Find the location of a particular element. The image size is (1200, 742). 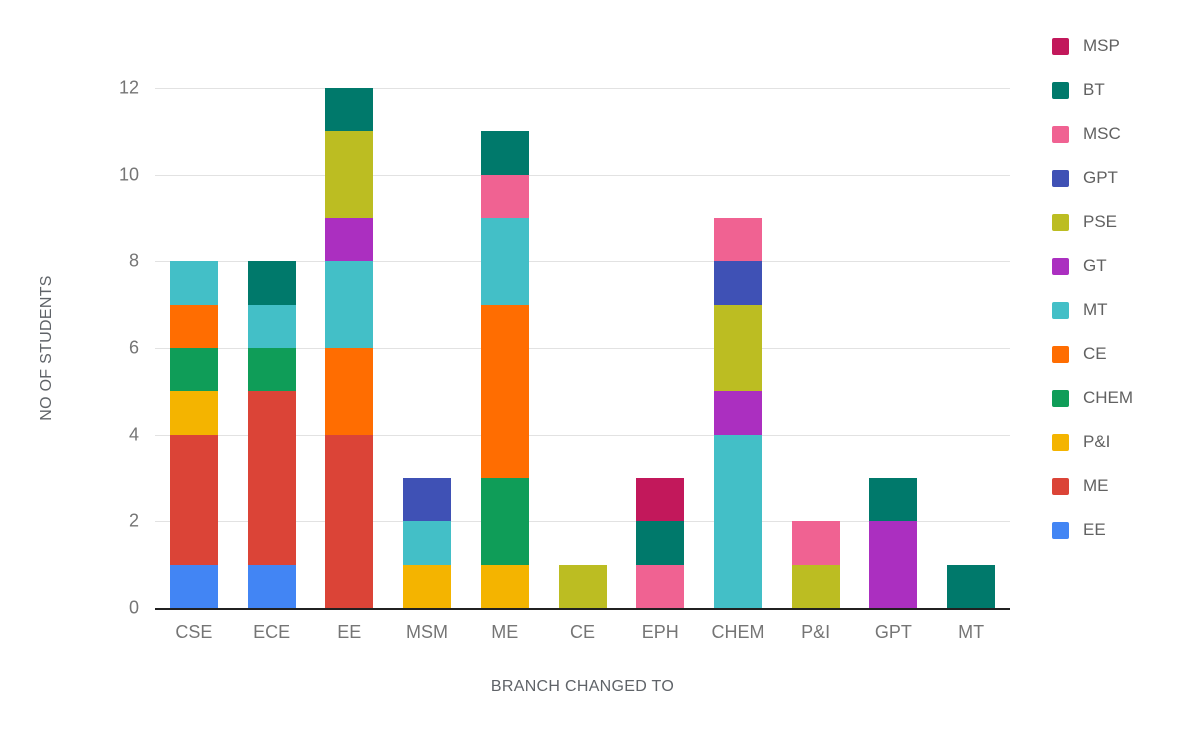

legend-item-MSP: MSP is located at coordinates (1092, 46).